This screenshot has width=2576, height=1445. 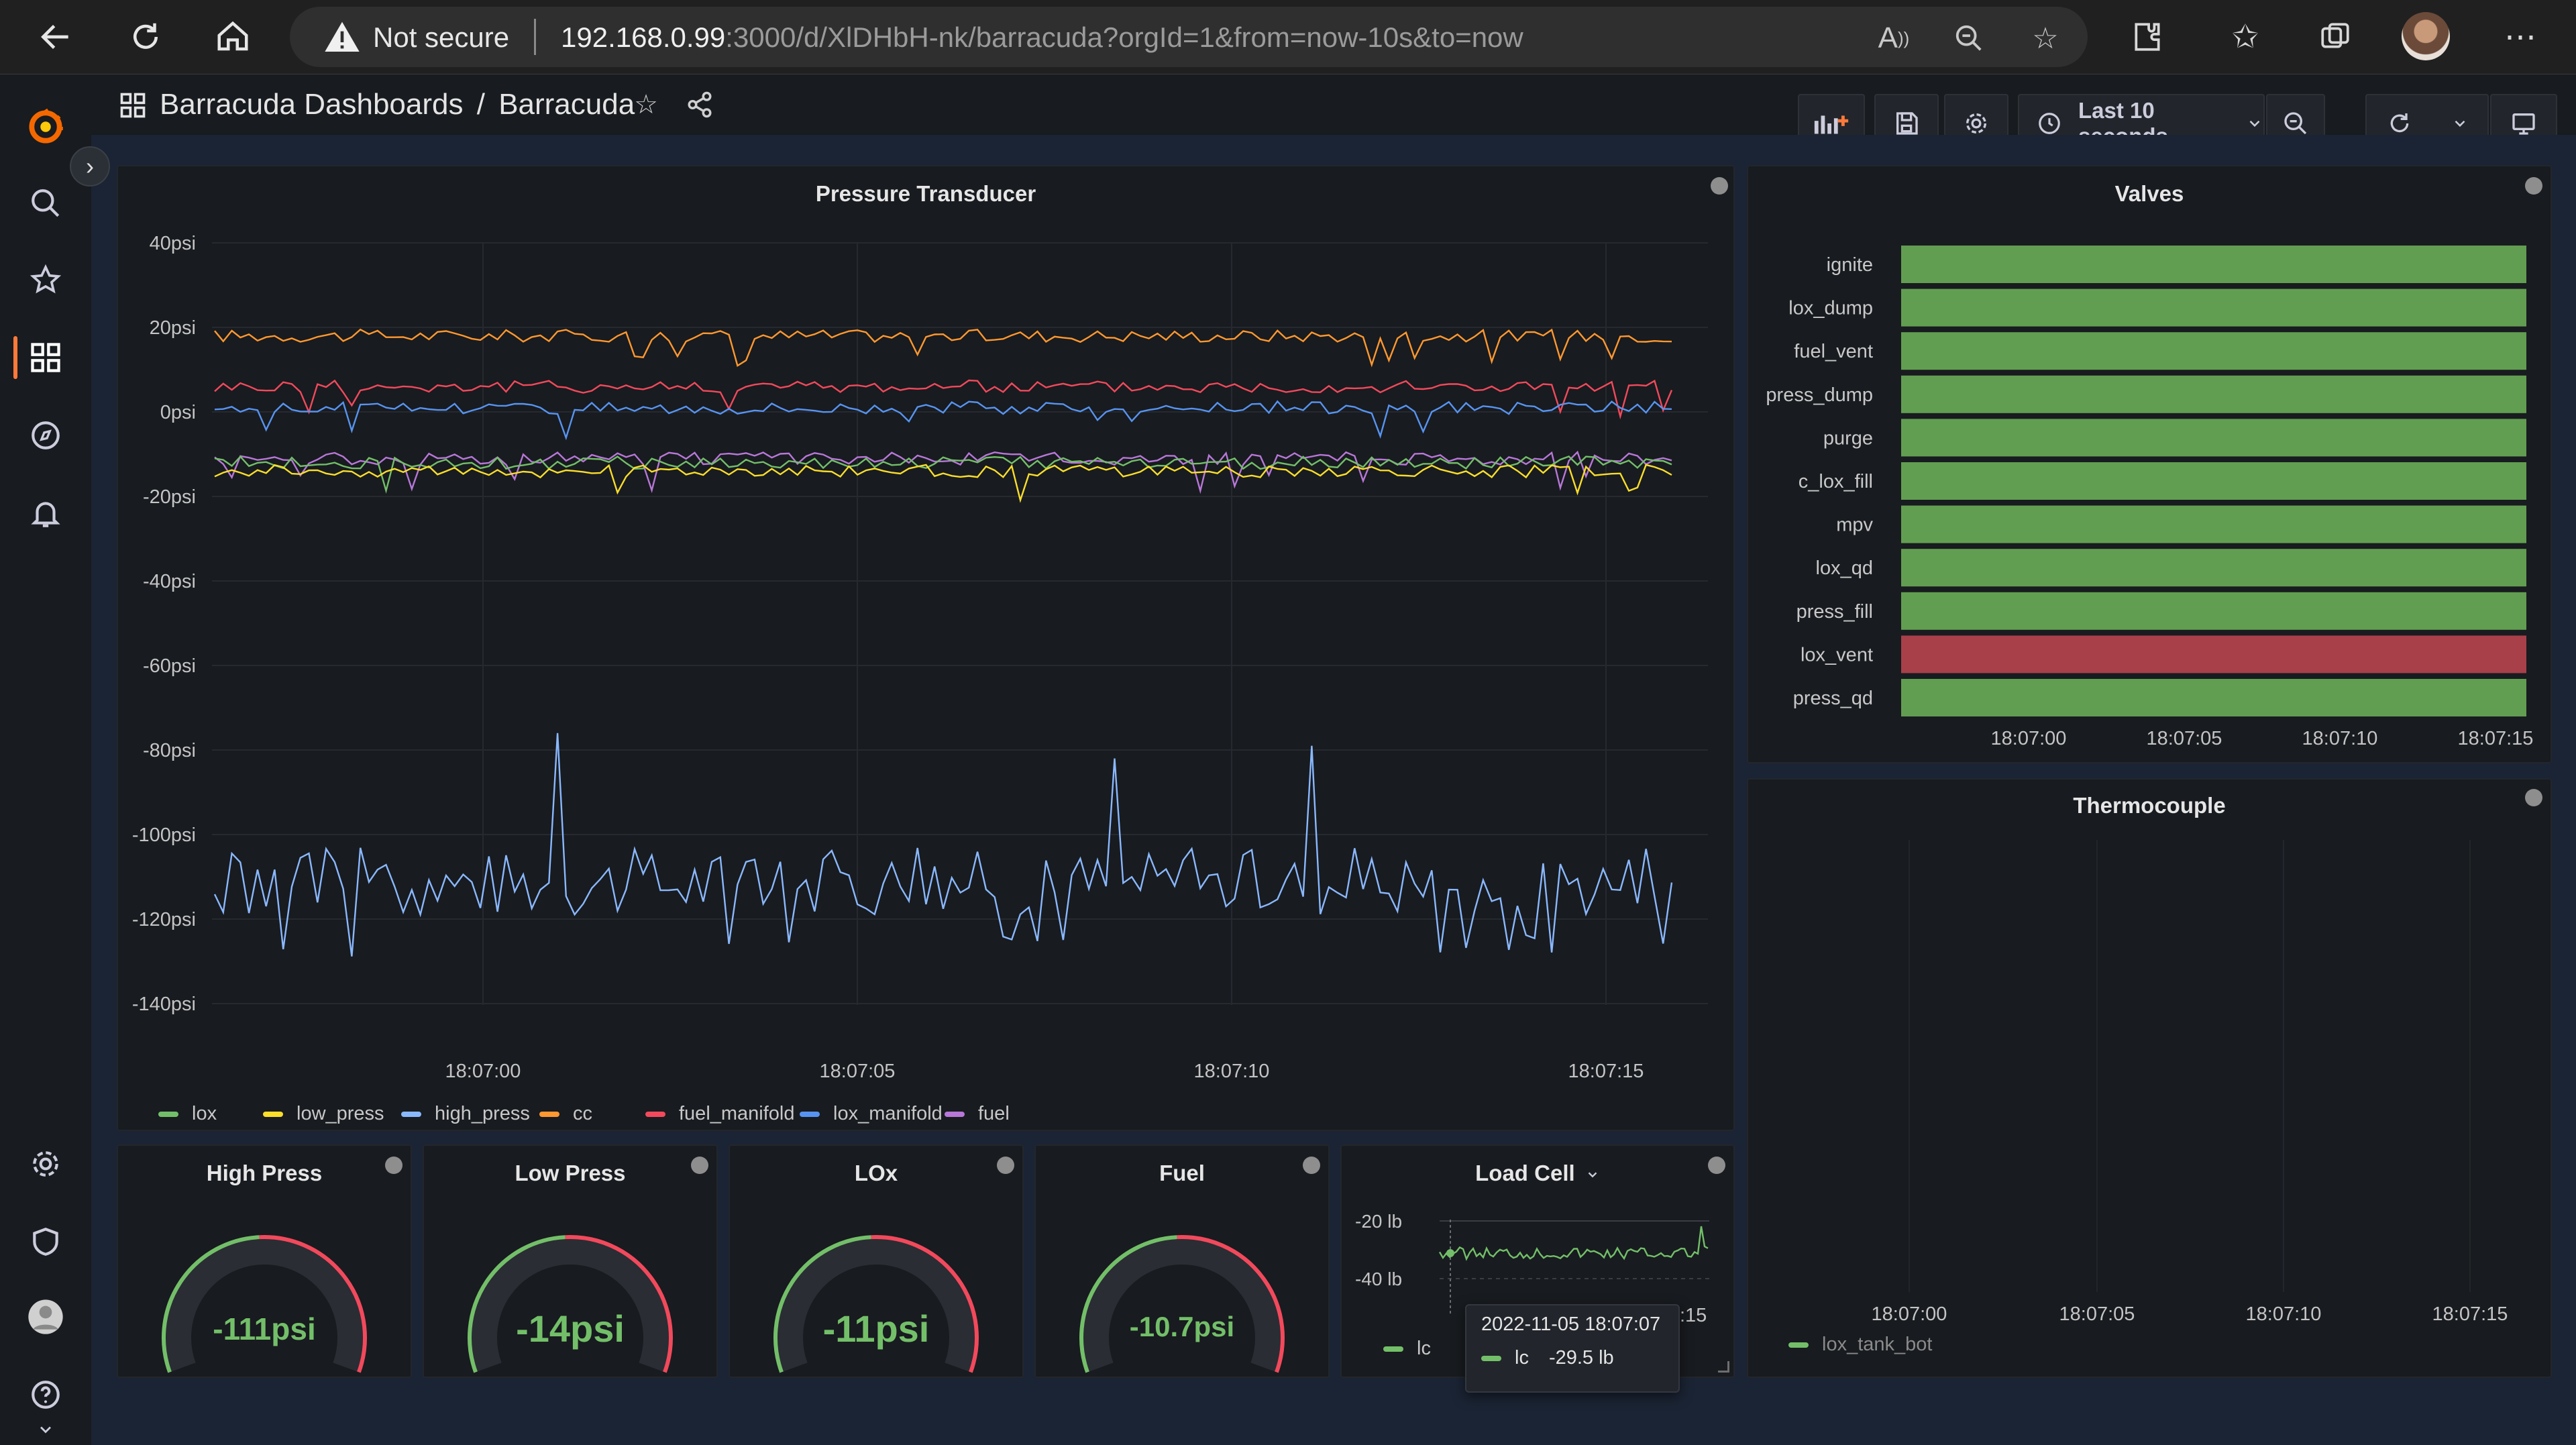 What do you see at coordinates (169, 497) in the screenshot?
I see `y-tick-label: -20psi` at bounding box center [169, 497].